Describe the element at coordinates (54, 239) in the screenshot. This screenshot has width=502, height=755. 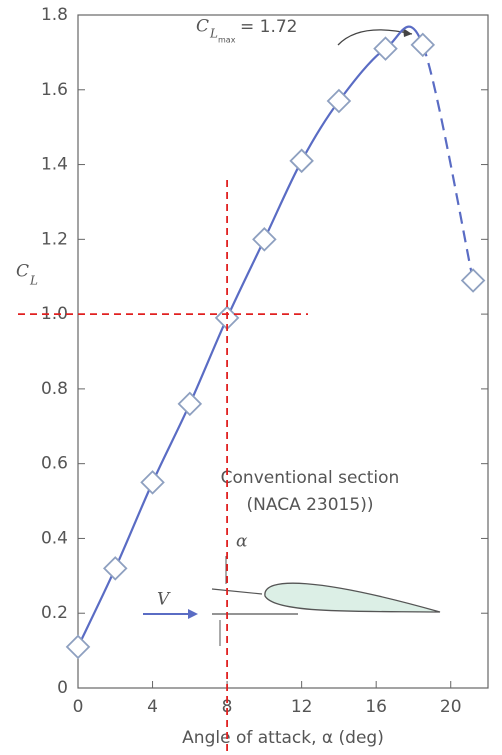
I see `y-tick-label: 1.2` at that location.